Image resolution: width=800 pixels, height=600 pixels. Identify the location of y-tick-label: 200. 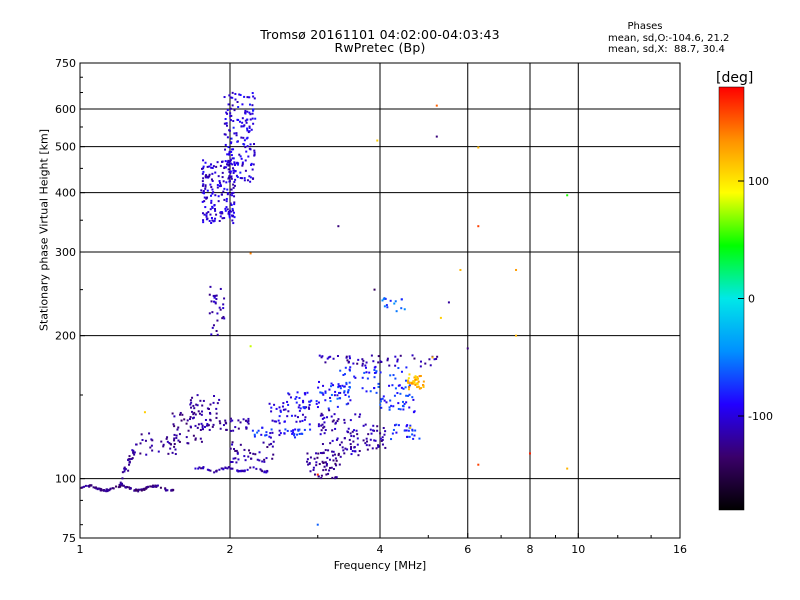
(65, 336).